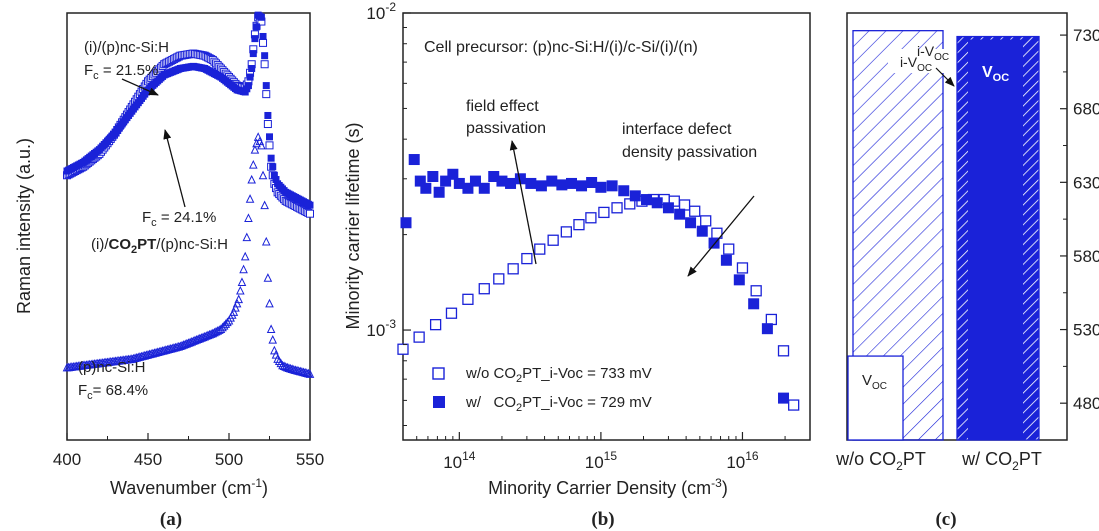 The image size is (1099, 531). What do you see at coordinates (689, 152) in the screenshot?
I see `panel-b-annotation-interface-2: density passivation` at bounding box center [689, 152].